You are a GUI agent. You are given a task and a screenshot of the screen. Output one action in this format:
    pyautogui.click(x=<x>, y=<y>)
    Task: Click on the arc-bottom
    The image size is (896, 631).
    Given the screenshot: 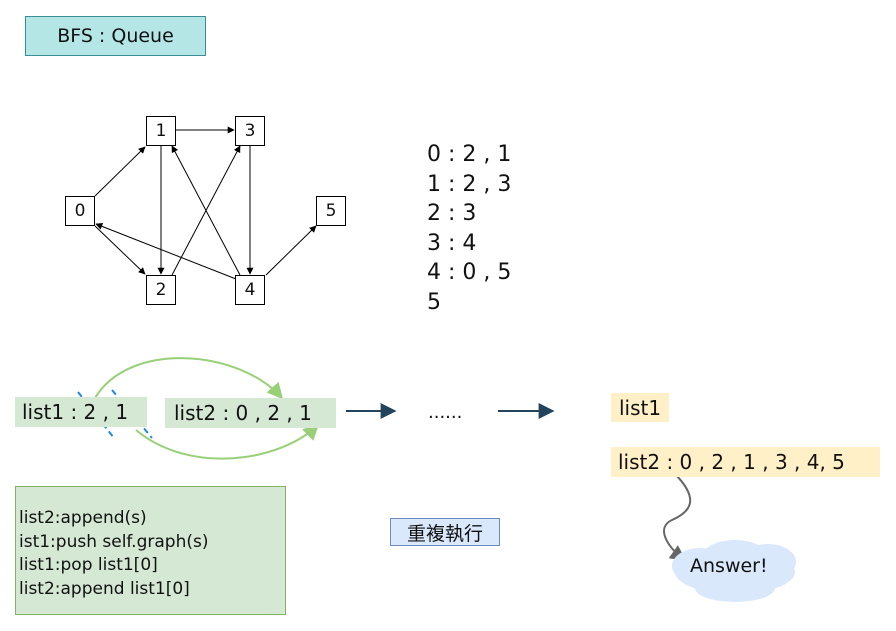 What is the action you would take?
    pyautogui.click(x=227, y=441)
    